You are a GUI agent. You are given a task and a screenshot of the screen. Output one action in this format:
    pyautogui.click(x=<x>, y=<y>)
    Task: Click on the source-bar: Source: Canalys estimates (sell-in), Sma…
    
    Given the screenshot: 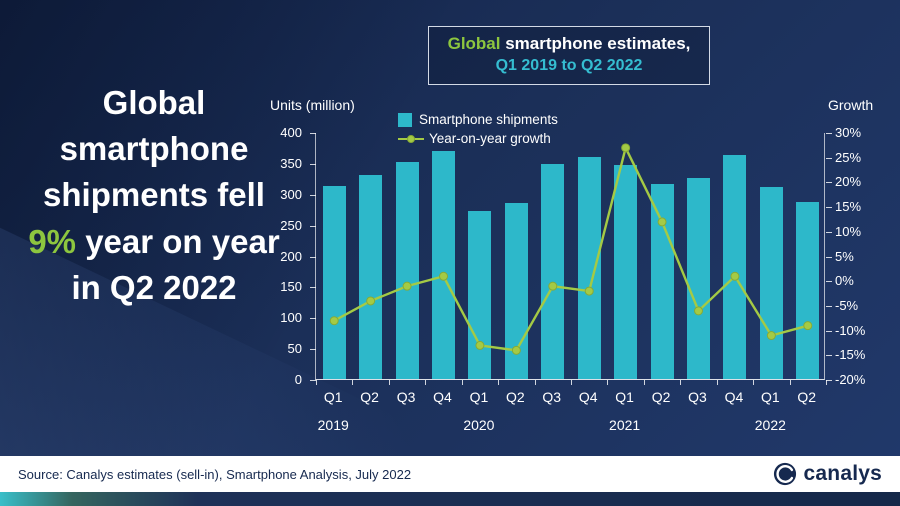 What is the action you would take?
    pyautogui.click(x=450, y=474)
    